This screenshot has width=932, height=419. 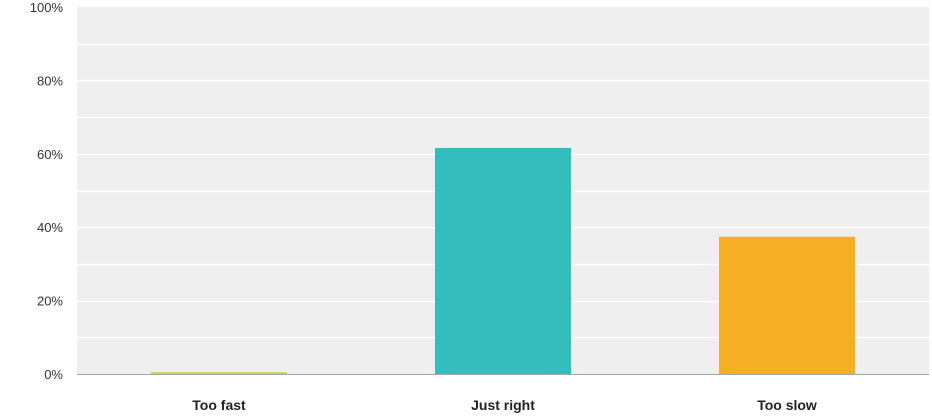 I want to click on y-tick-label: 100%, so click(x=47, y=7).